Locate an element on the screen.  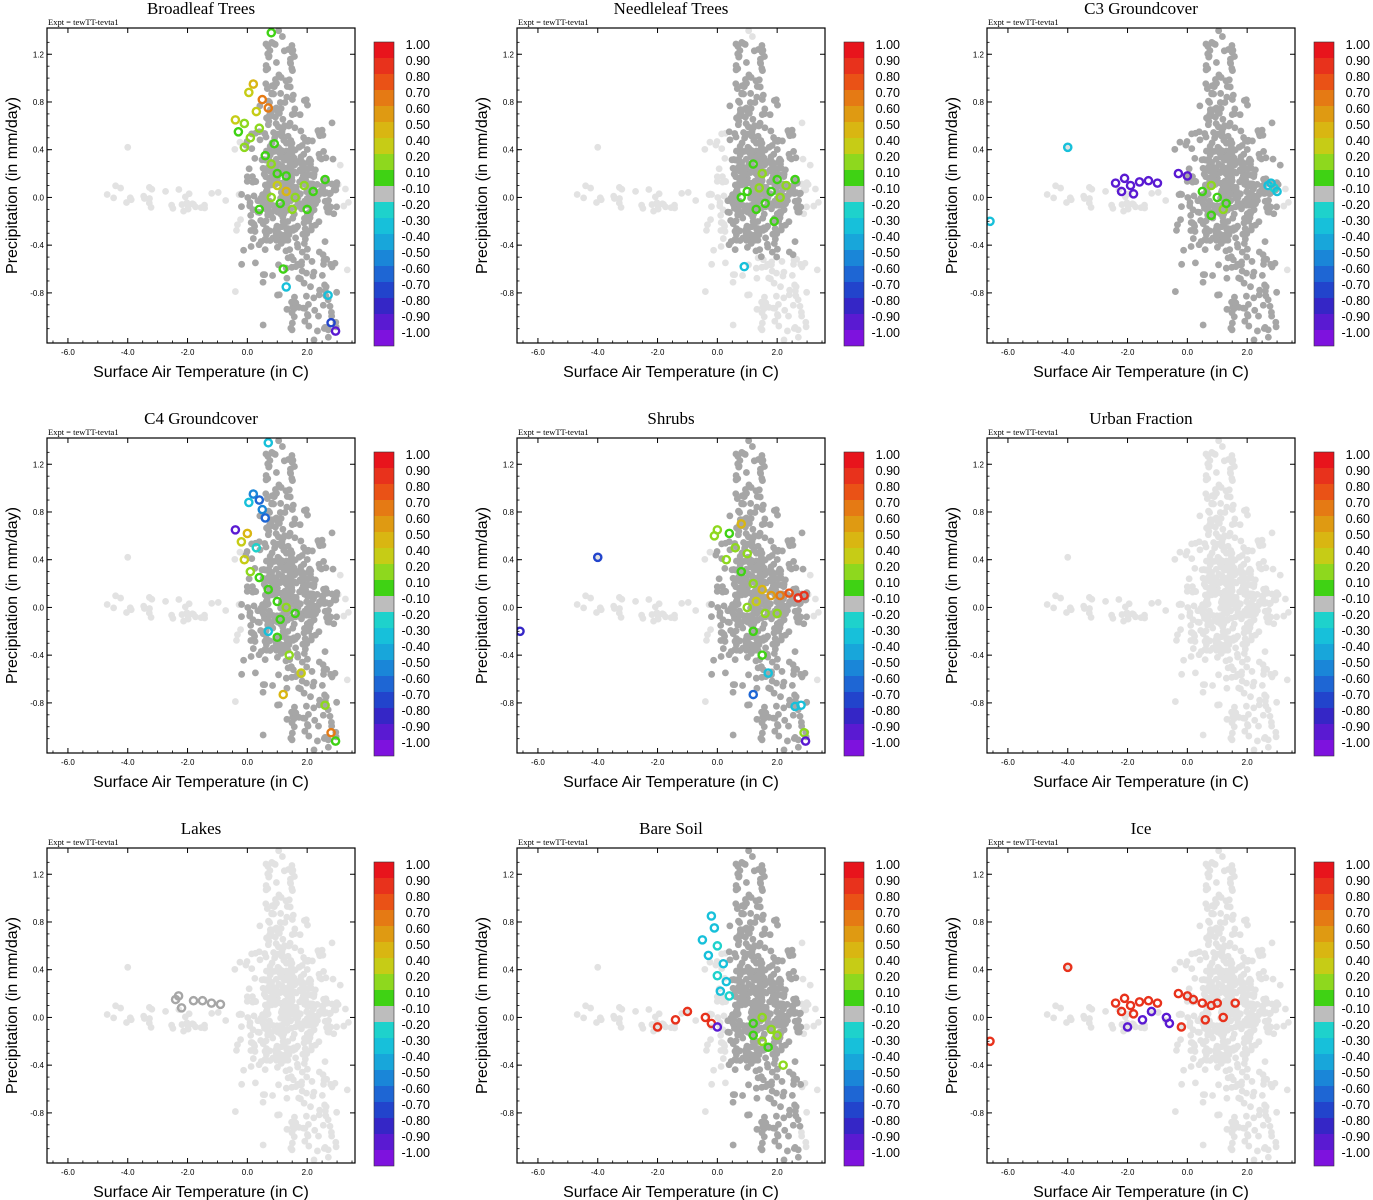
y-tick-label: 0.0 is located at coordinates (509, 197).